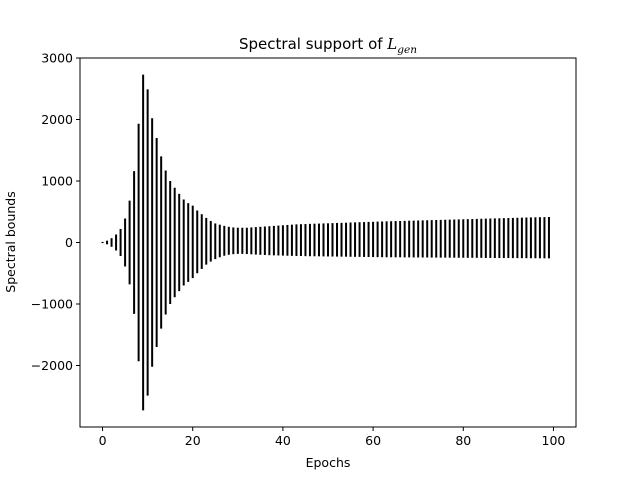 The height and width of the screenshot is (480, 640). Describe the element at coordinates (193, 440) in the screenshot. I see `x-tick-label: 20` at that location.